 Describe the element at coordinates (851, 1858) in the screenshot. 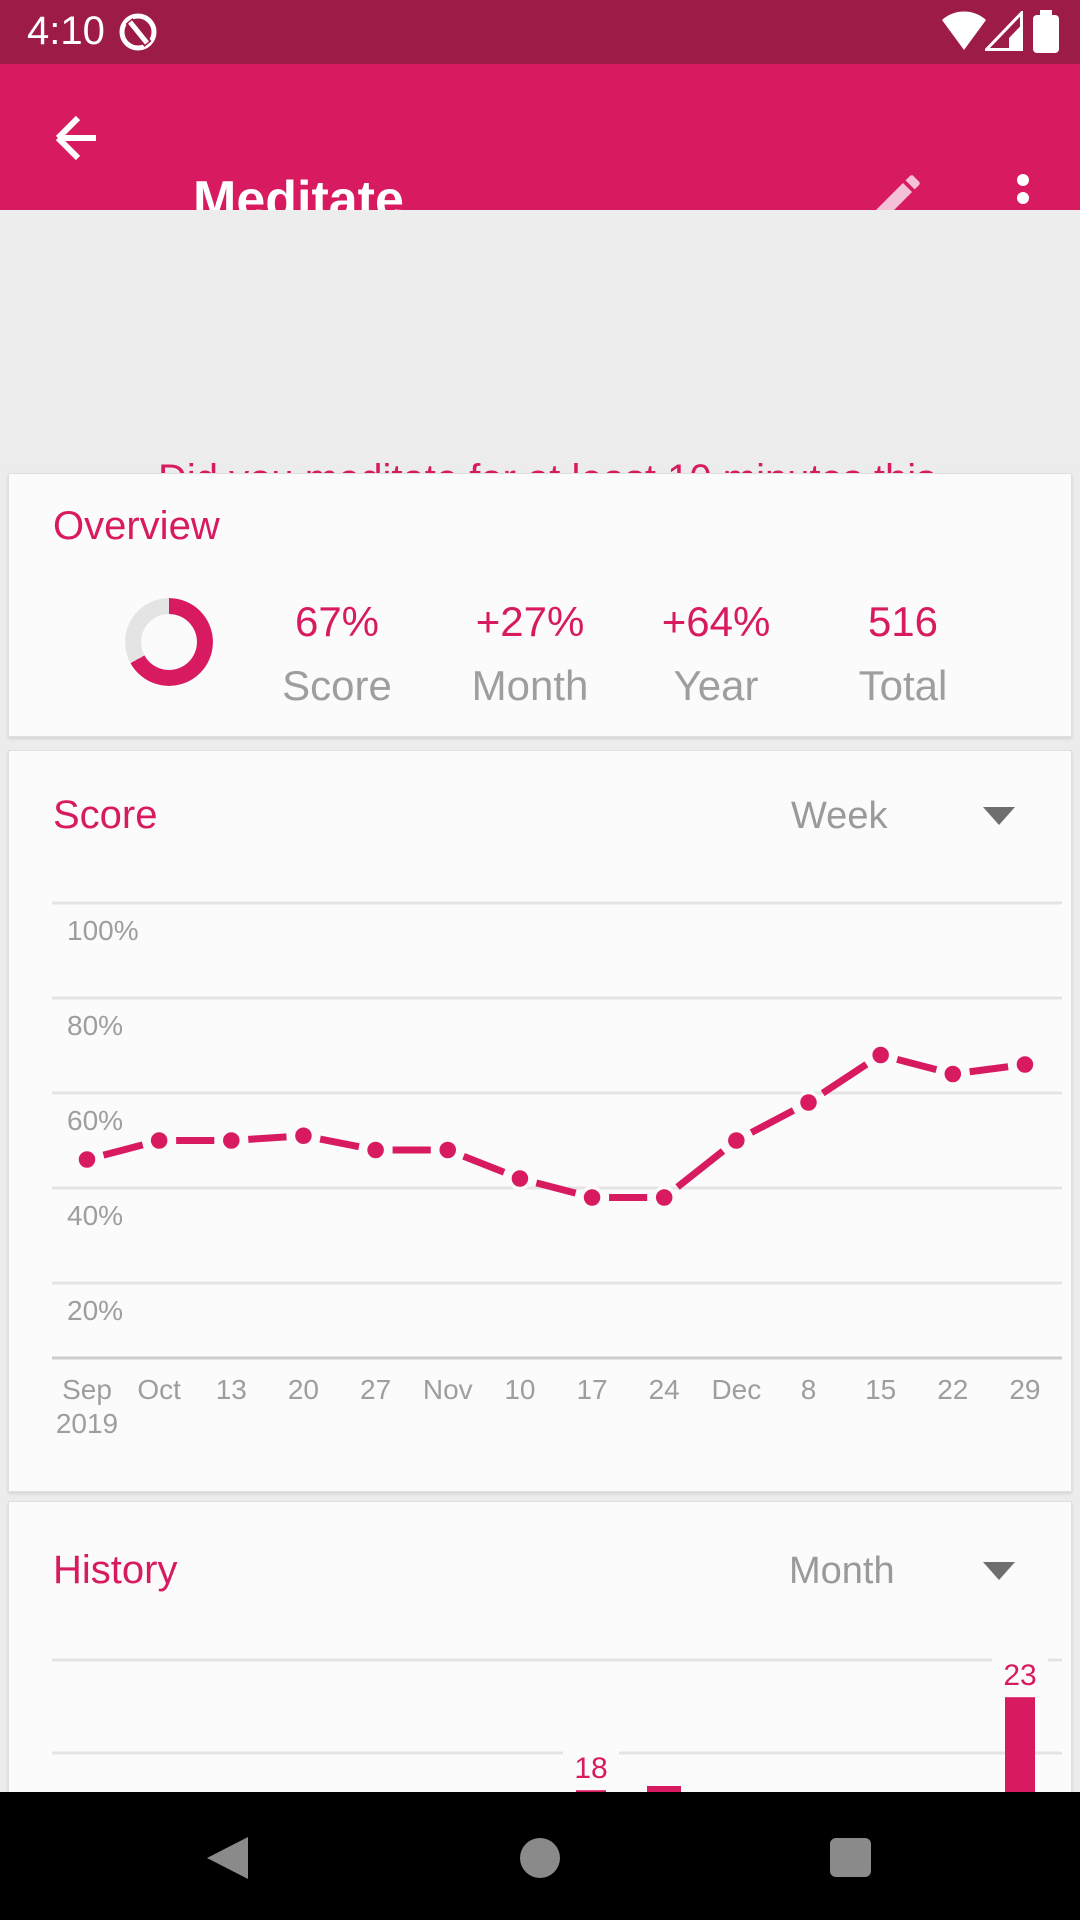

I see `nav-recents-icon` at that location.